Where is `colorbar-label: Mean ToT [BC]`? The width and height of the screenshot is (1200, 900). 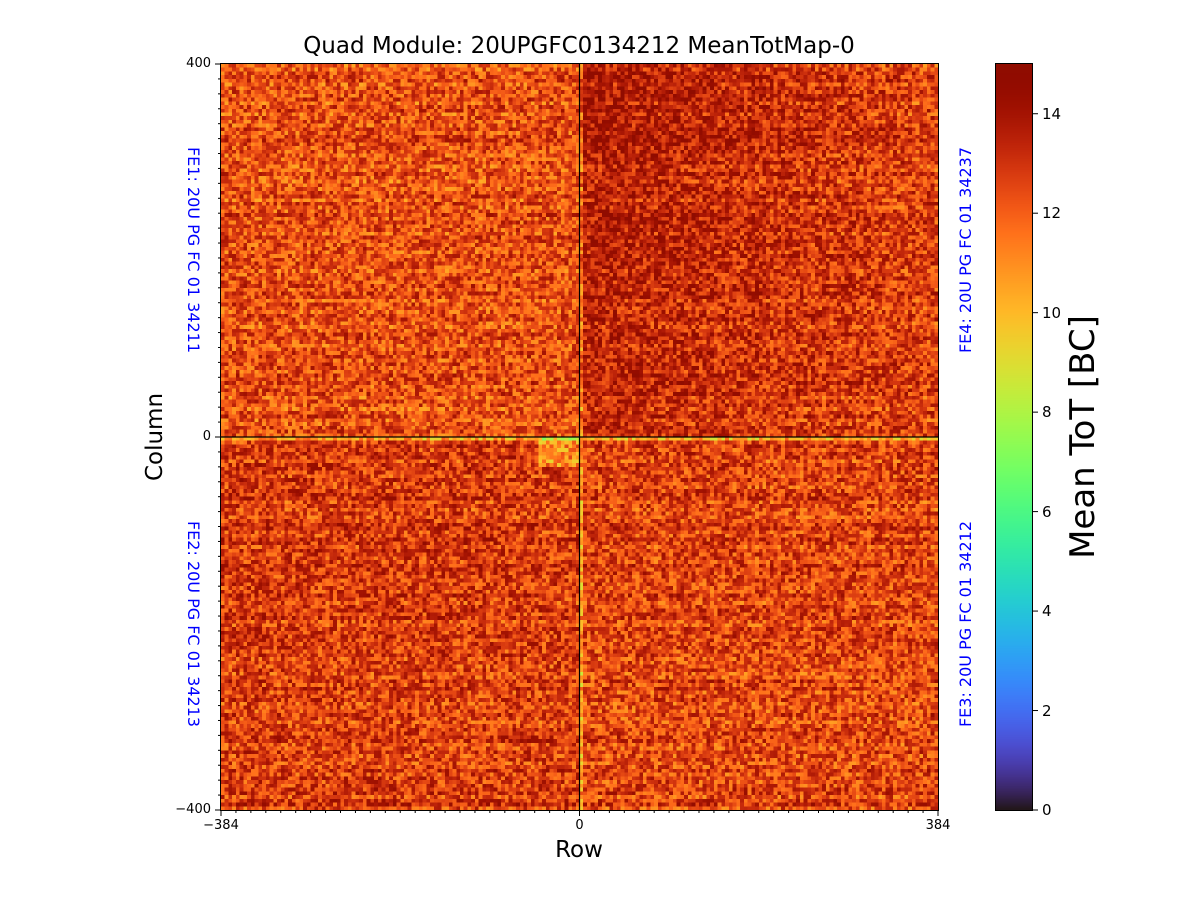 colorbar-label: Mean ToT [BC] is located at coordinates (1083, 437).